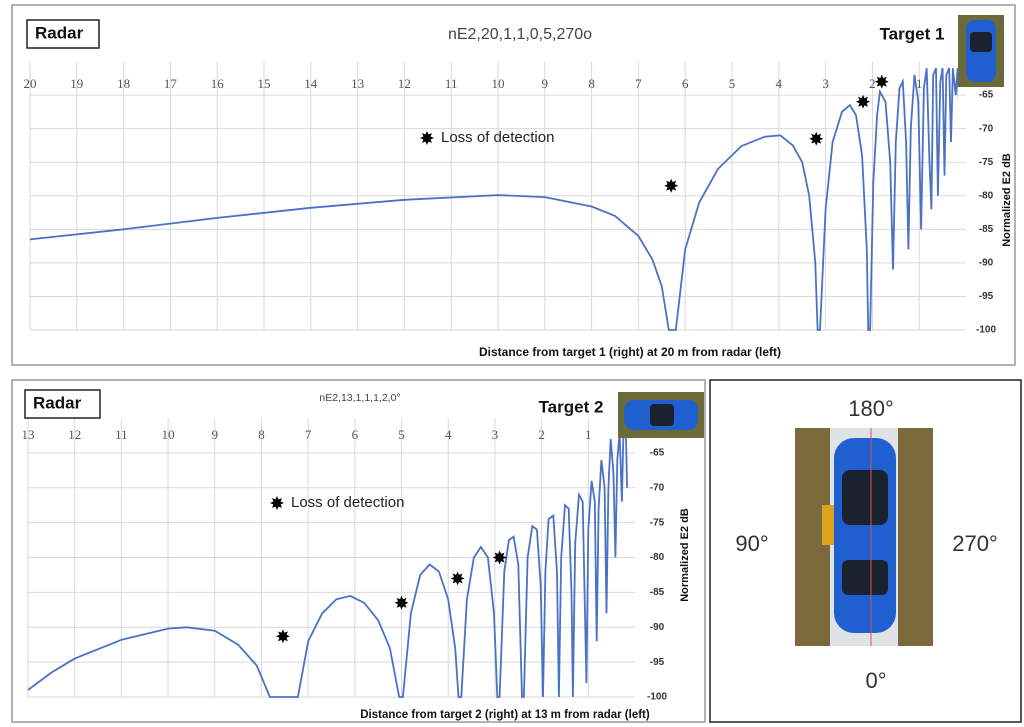 This screenshot has width=1024, height=727. I want to click on x-tick-label: 14, so click(311, 83).